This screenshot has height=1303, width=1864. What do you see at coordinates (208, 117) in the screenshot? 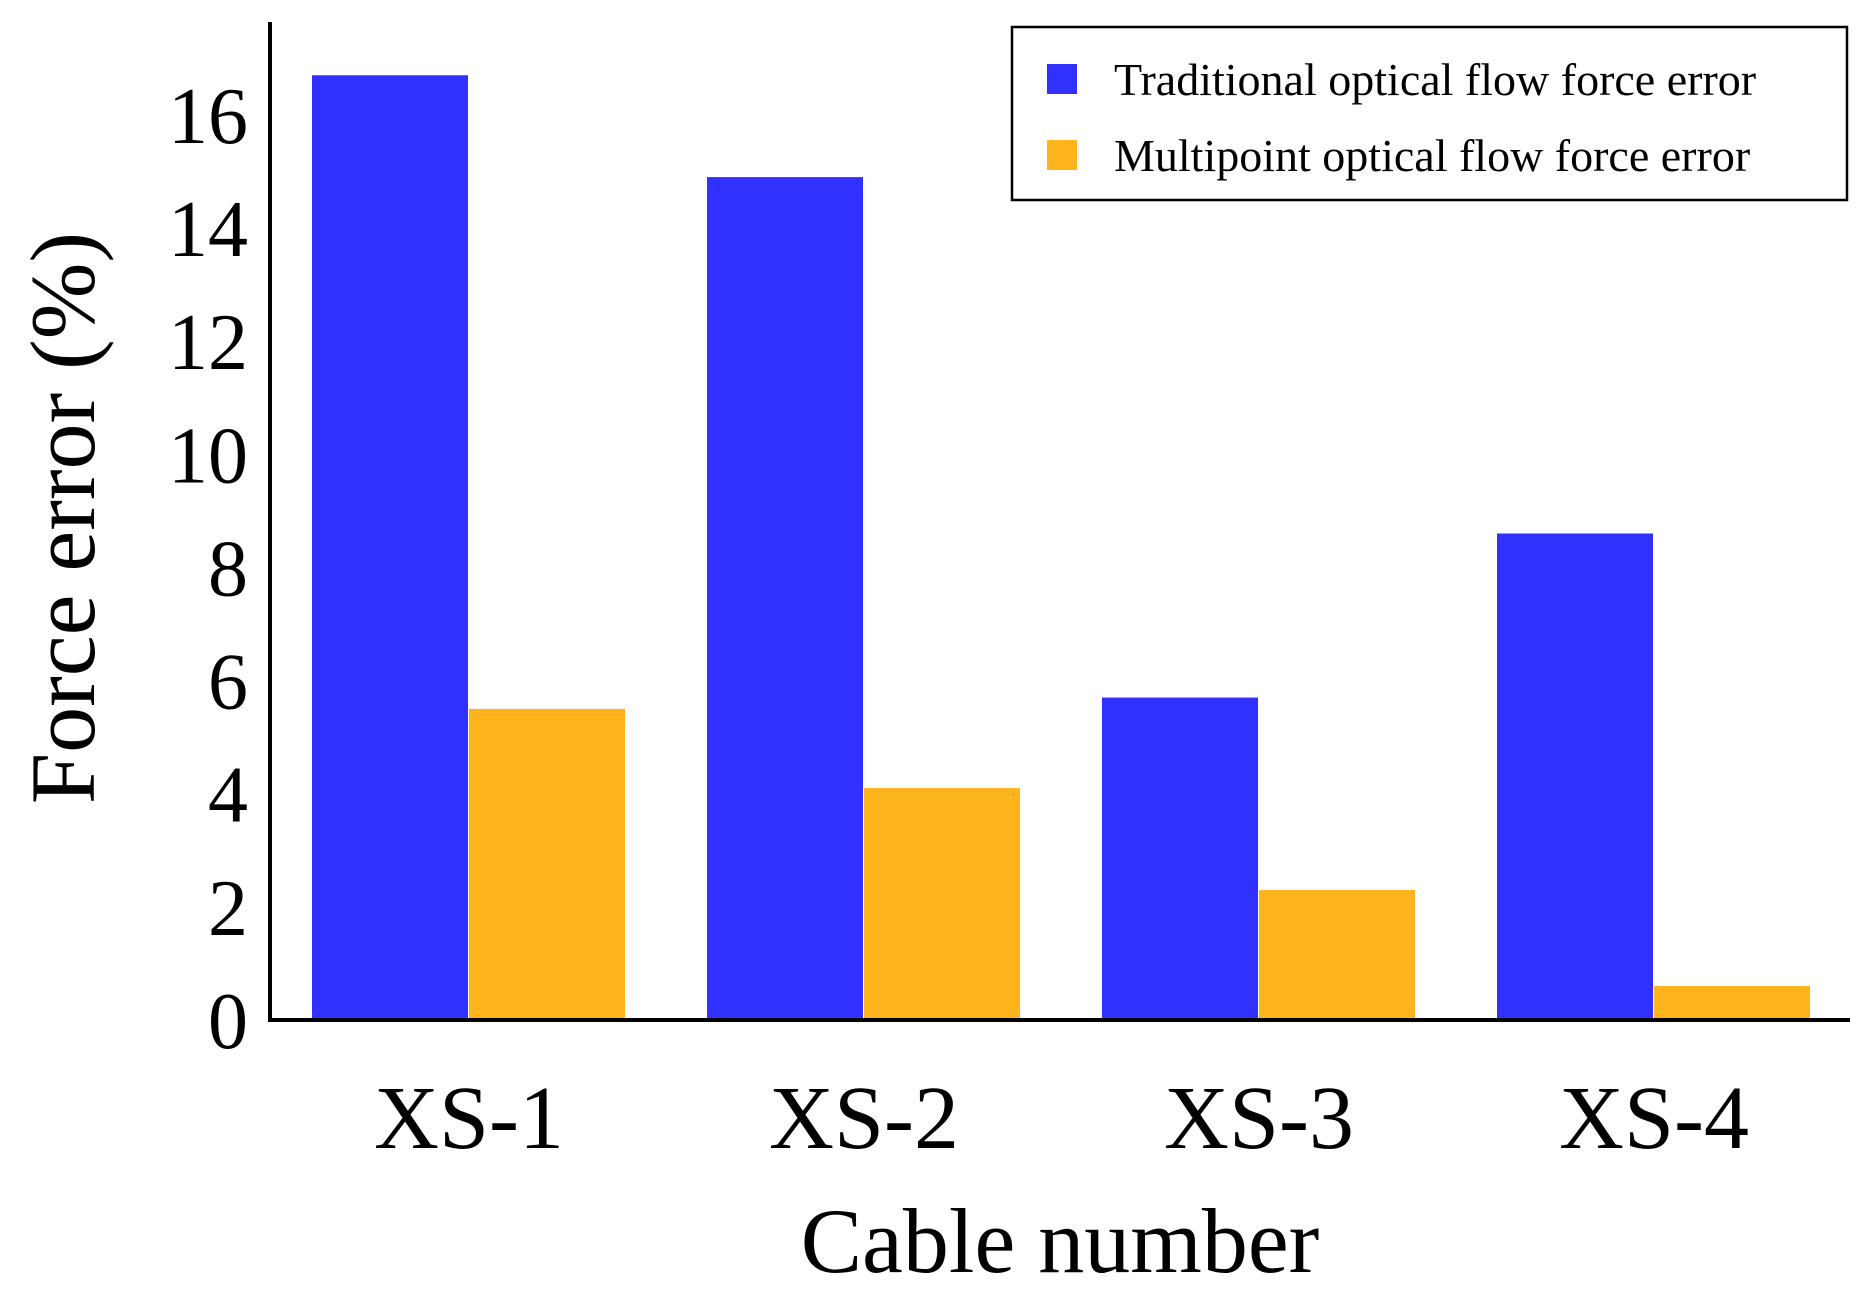
I see `y-tick-label: 16` at bounding box center [208, 117].